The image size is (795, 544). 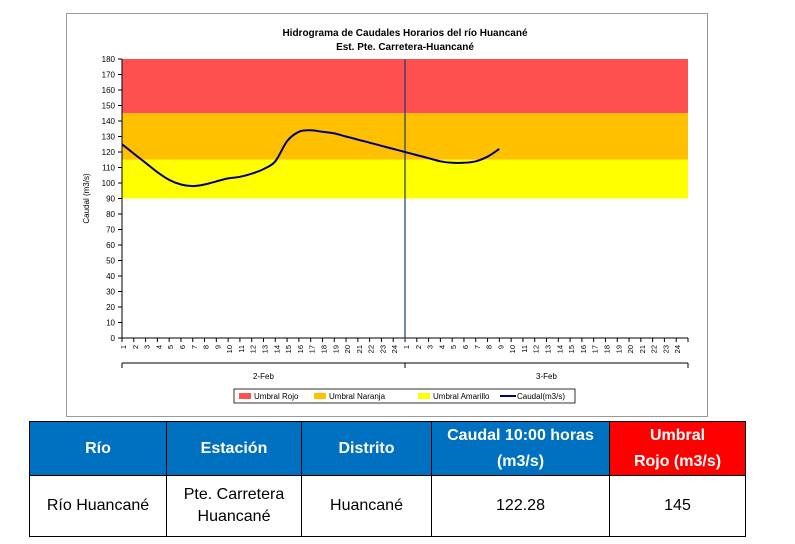 What do you see at coordinates (310, 158) in the screenshot?
I see `series-line-caudal` at bounding box center [310, 158].